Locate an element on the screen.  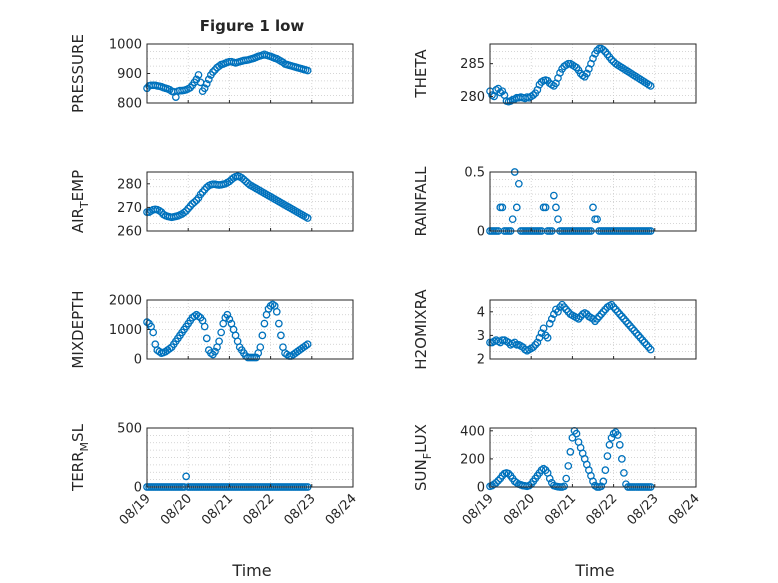
subplot-4: 0 0.5 RAINFALL is located at coordinates (554, 203).